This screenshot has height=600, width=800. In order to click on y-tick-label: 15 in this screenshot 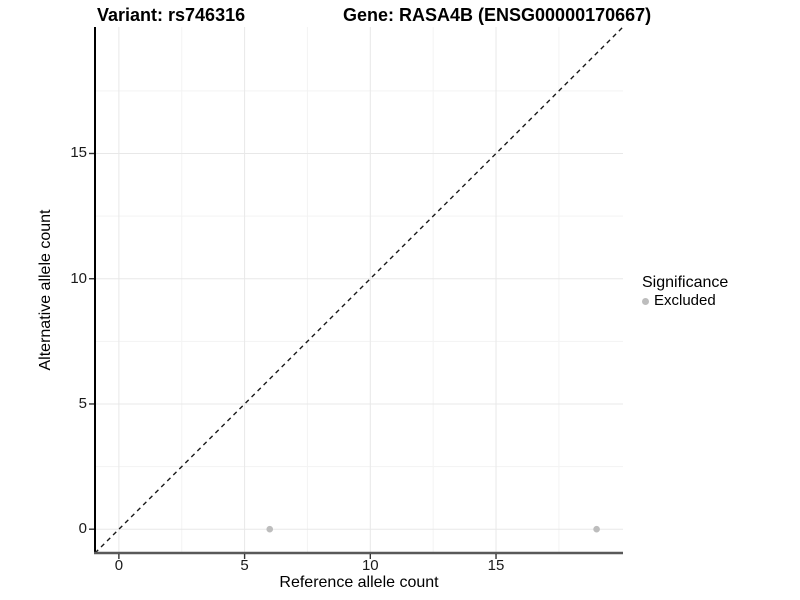, I will do `click(78, 153)`.